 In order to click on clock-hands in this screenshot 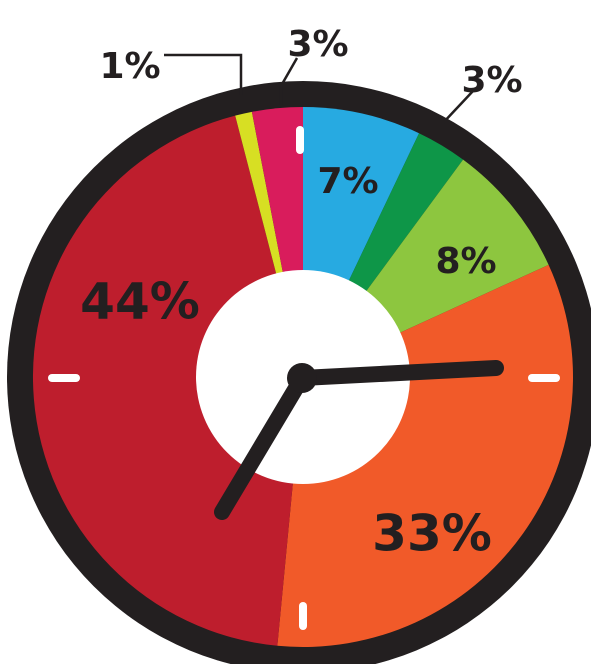, I will do `click(359, 440)`.